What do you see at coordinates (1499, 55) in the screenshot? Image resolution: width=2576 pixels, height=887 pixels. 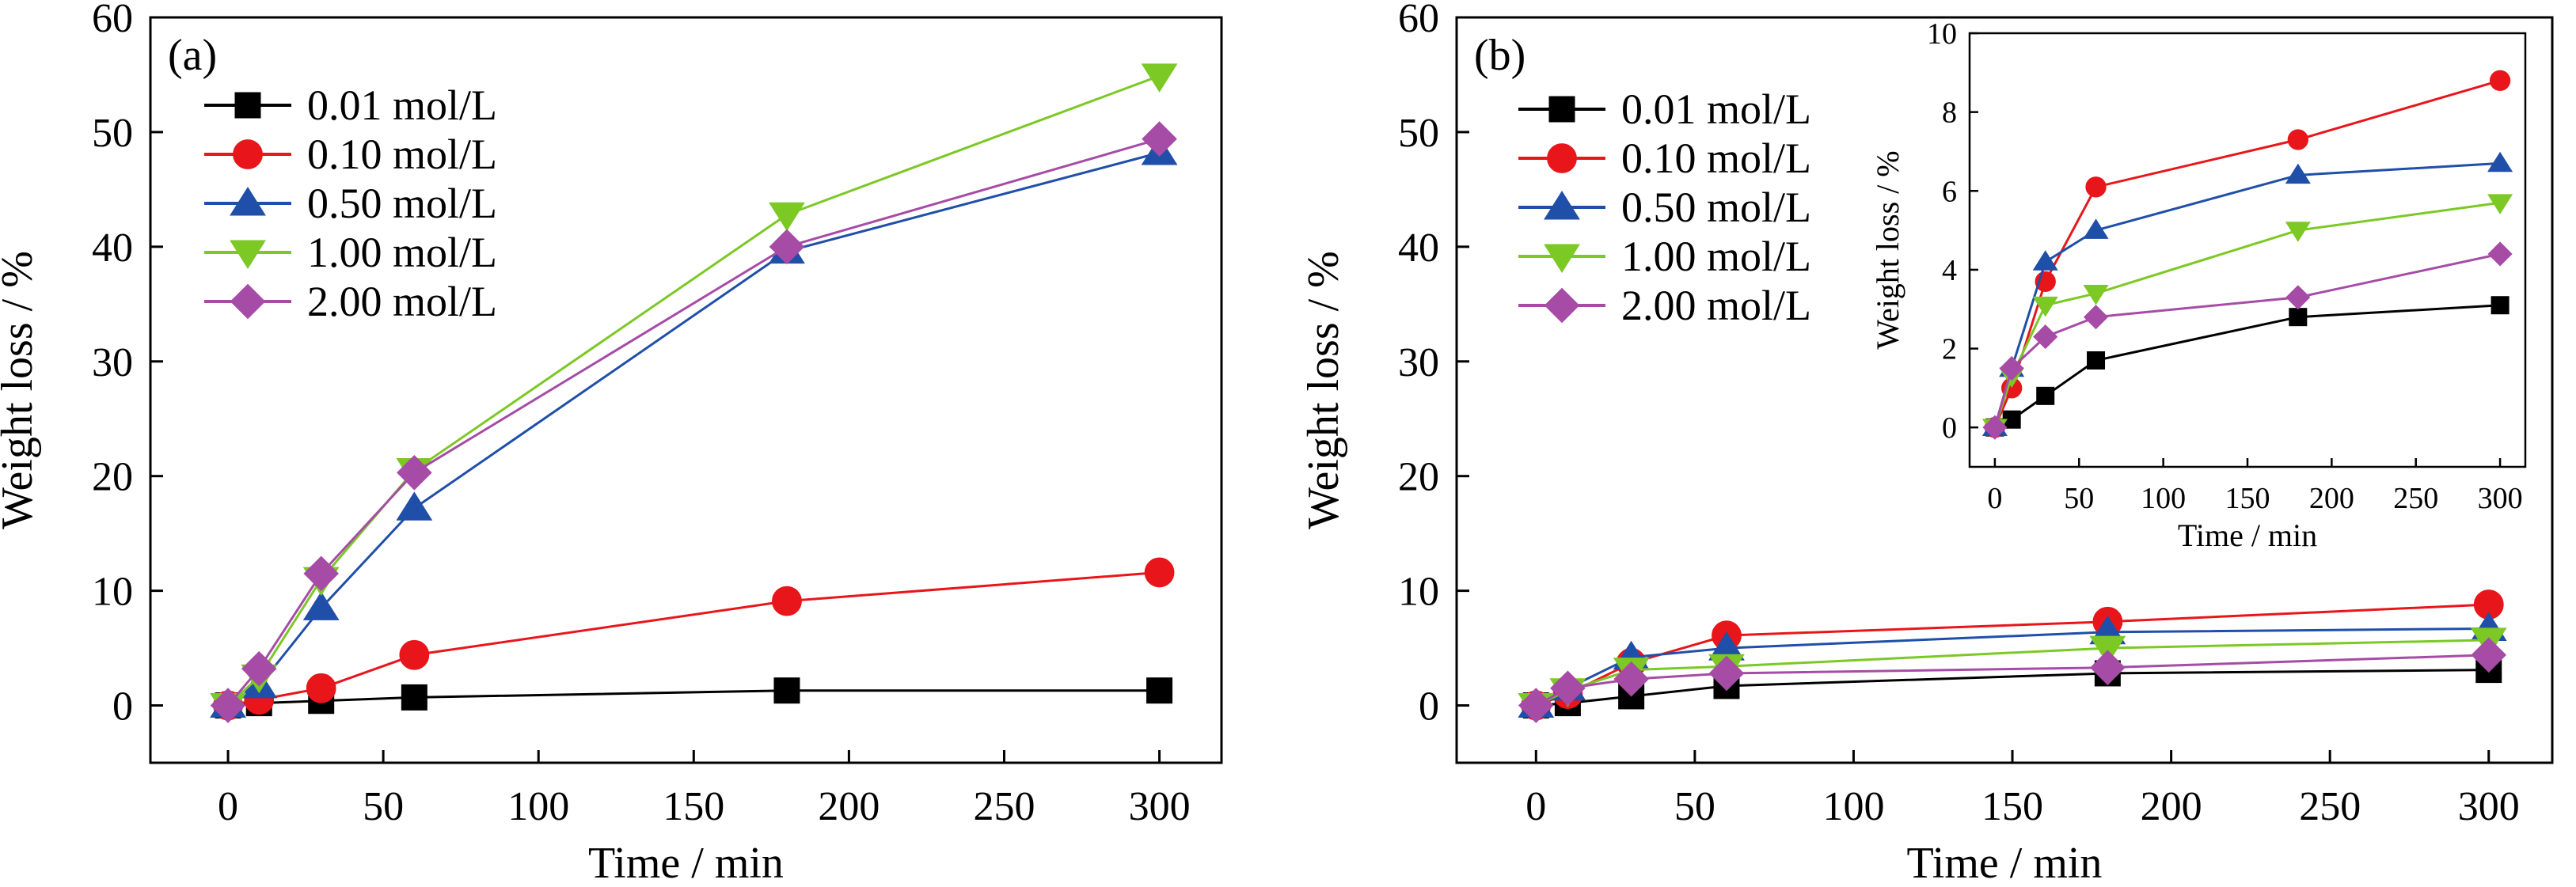 I see `panel-label: (b)` at bounding box center [1499, 55].